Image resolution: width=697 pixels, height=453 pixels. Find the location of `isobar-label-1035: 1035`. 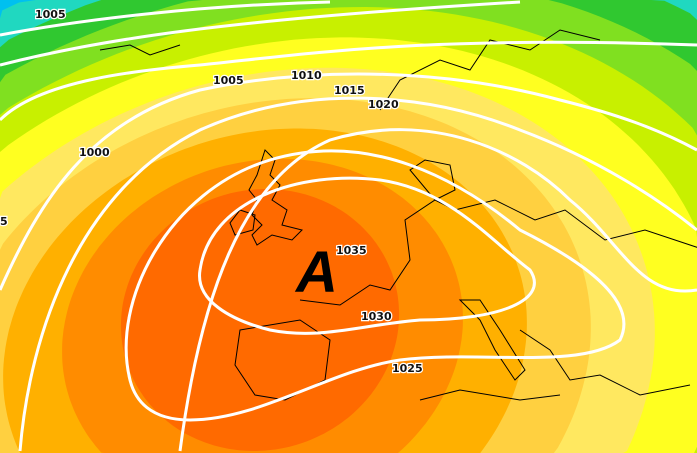

isobar-label-1035: 1035 is located at coordinates (351, 250).